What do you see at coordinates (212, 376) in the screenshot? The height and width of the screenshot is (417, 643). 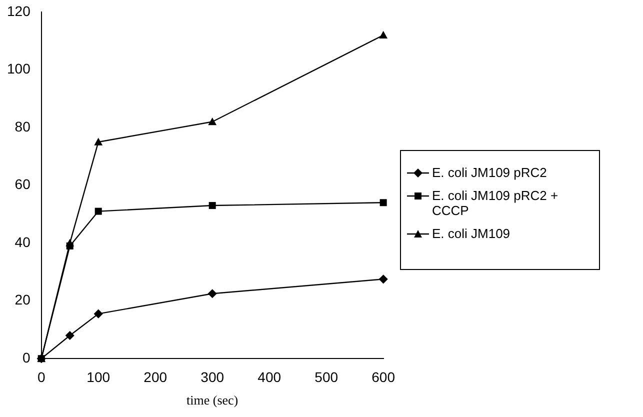 I see `x-tick-label: 300` at bounding box center [212, 376].